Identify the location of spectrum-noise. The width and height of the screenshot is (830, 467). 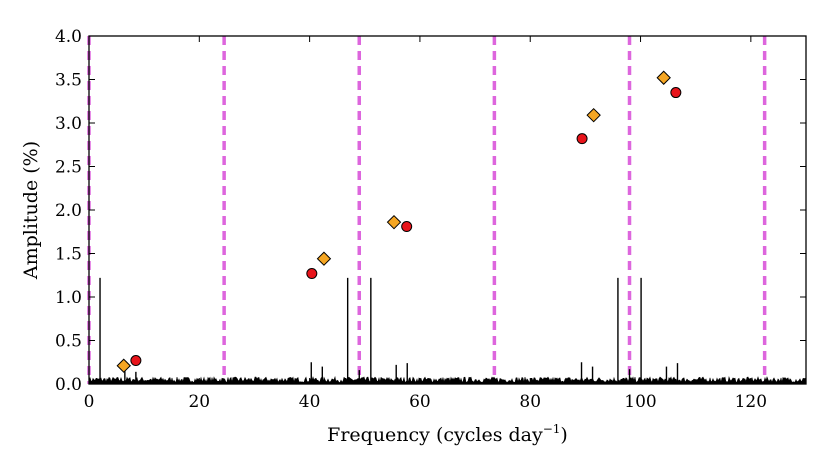
(447, 380).